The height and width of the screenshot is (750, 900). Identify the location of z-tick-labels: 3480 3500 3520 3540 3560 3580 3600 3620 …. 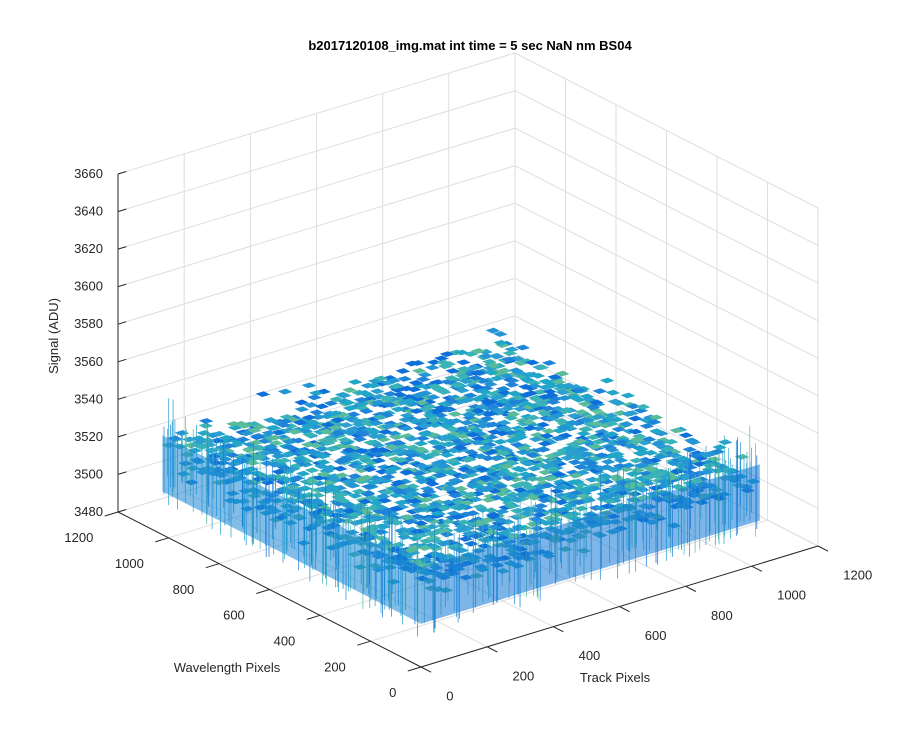
(88, 342).